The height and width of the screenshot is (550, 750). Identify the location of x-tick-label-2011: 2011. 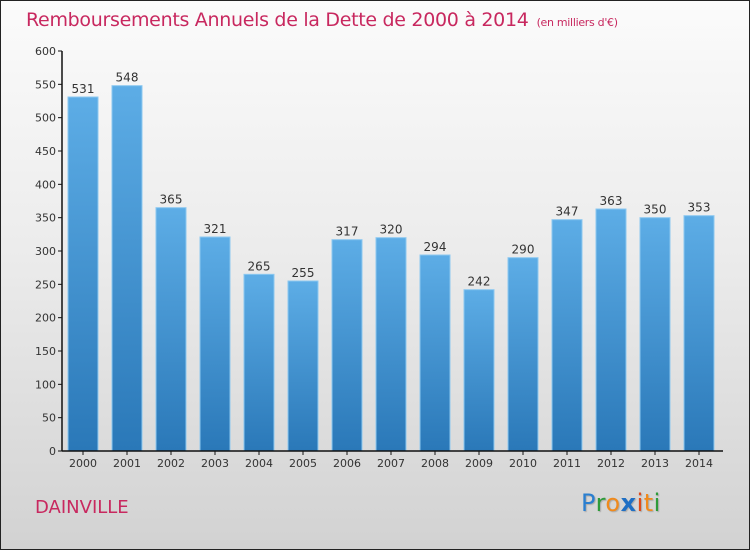
(567, 463).